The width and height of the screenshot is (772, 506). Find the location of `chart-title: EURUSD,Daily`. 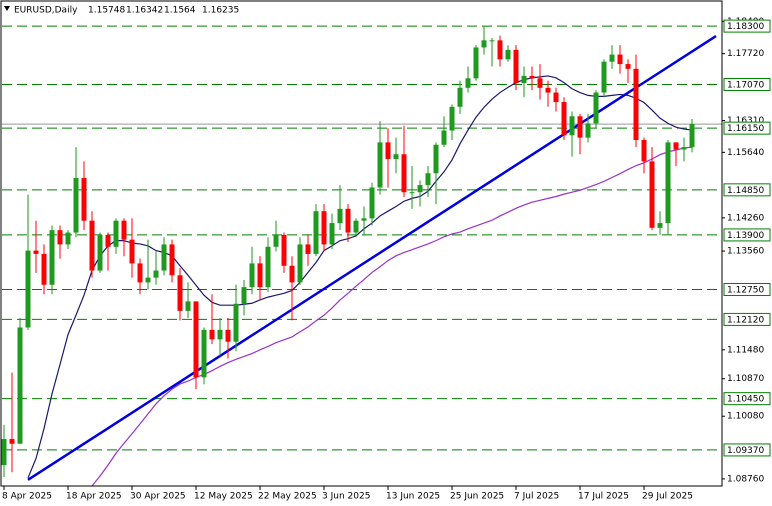

chart-title: EURUSD,Daily is located at coordinates (46, 11).